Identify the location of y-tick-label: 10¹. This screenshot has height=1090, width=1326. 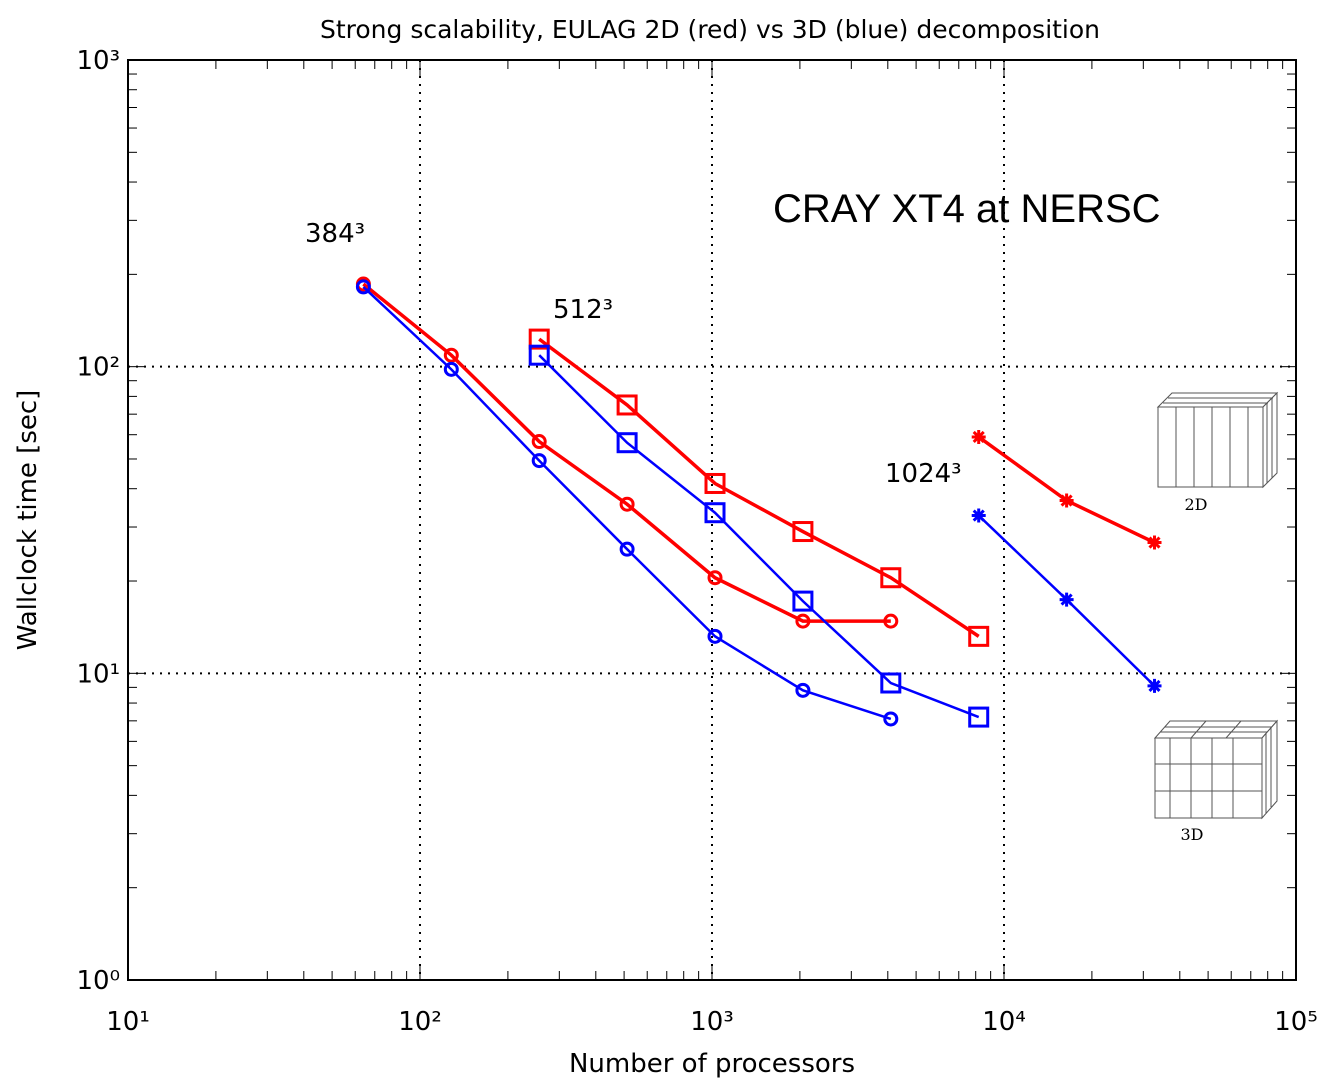
(98, 674).